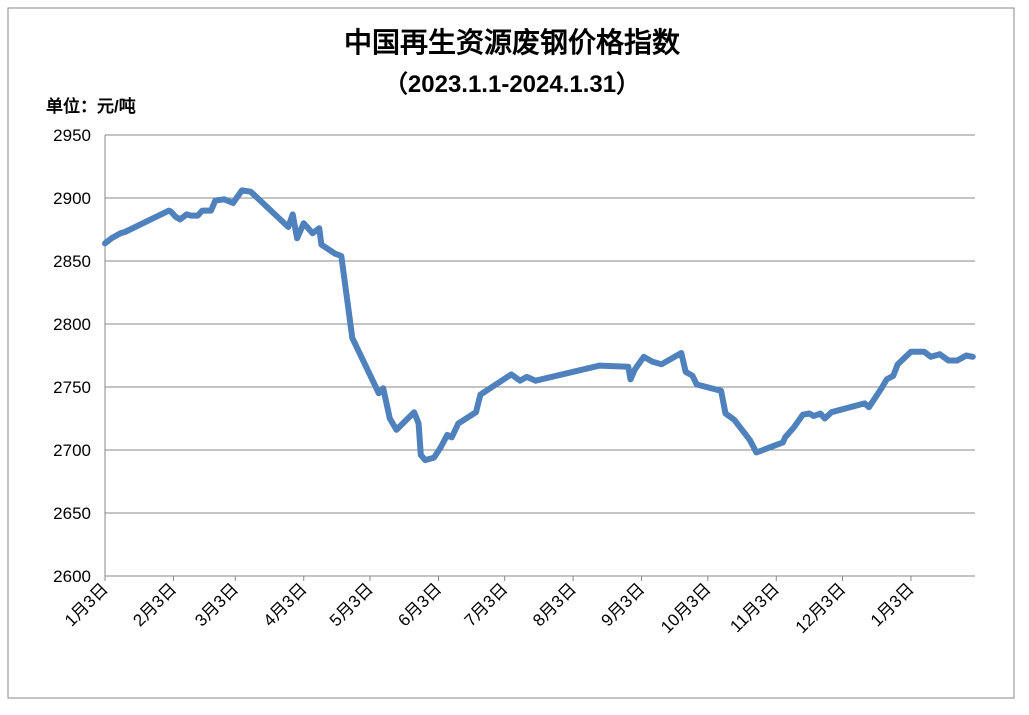 The width and height of the screenshot is (1029, 715). I want to click on chart-subtitle: （2023.1.1-2024.1.31）, so click(512, 84).